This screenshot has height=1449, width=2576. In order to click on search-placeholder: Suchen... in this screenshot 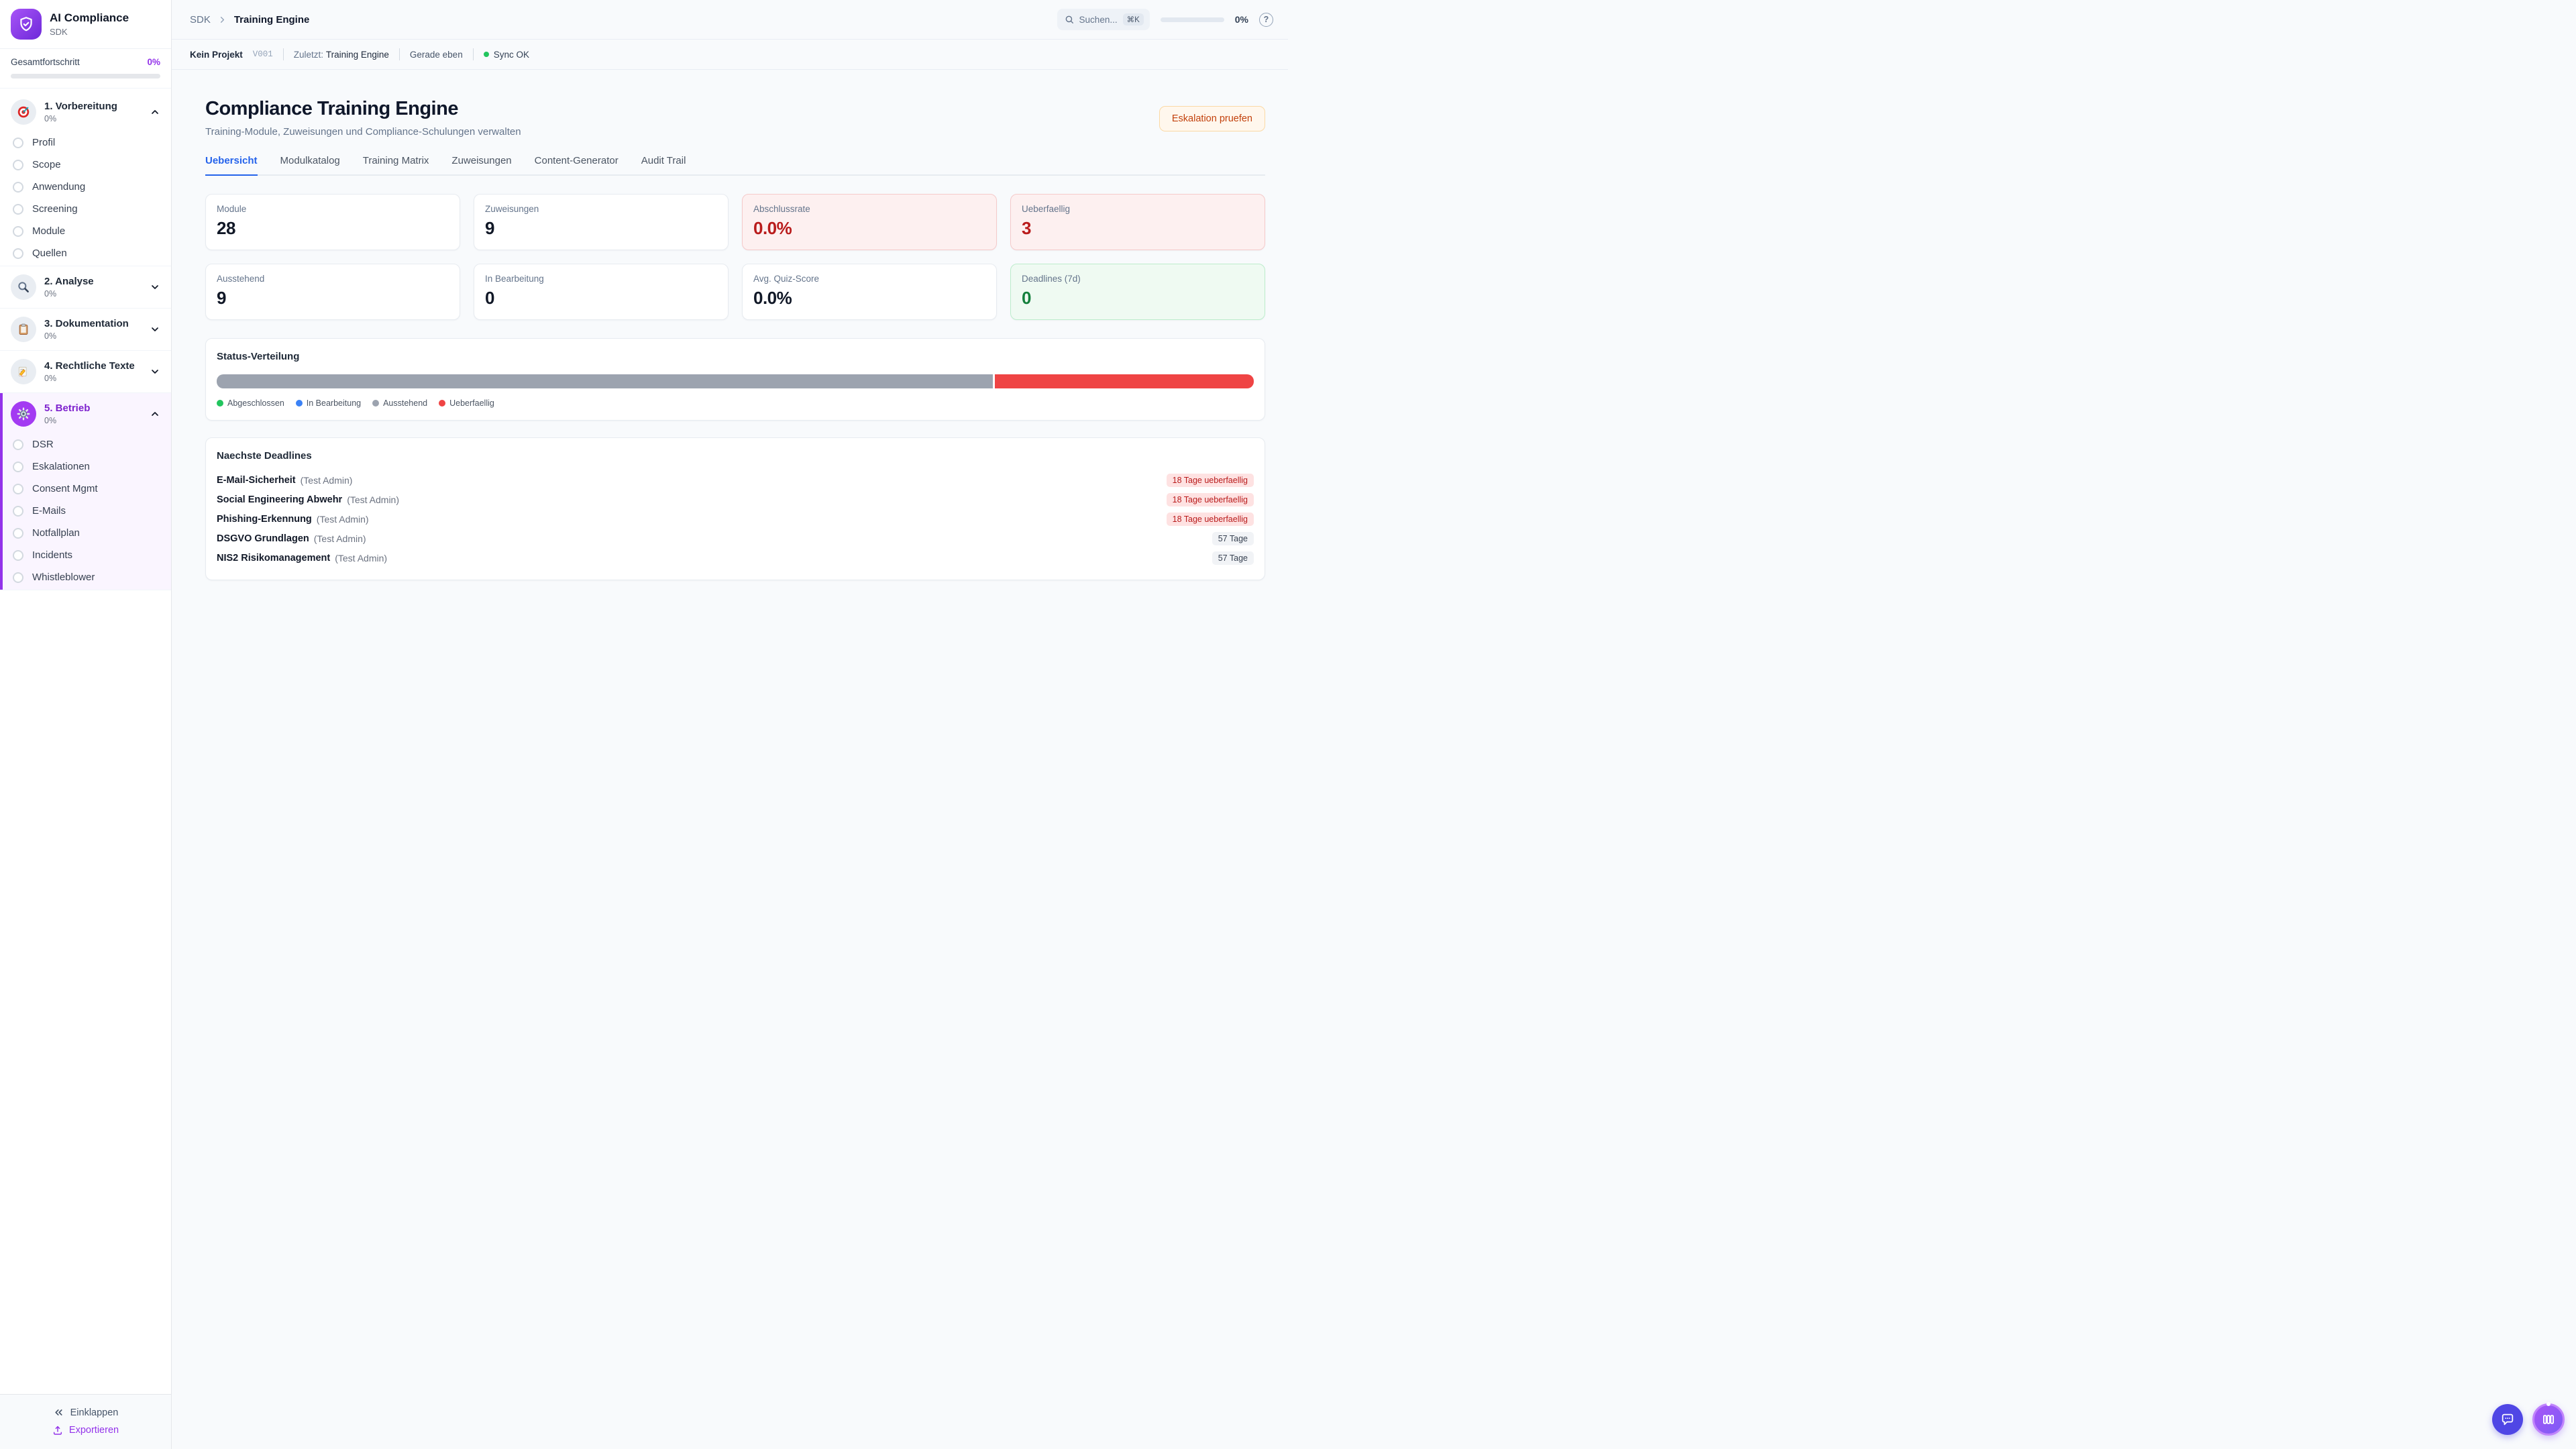, I will do `click(1098, 19)`.